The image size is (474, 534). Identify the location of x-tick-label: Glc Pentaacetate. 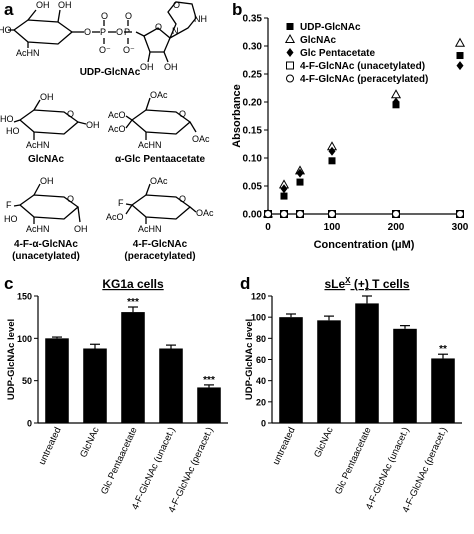
(353, 461).